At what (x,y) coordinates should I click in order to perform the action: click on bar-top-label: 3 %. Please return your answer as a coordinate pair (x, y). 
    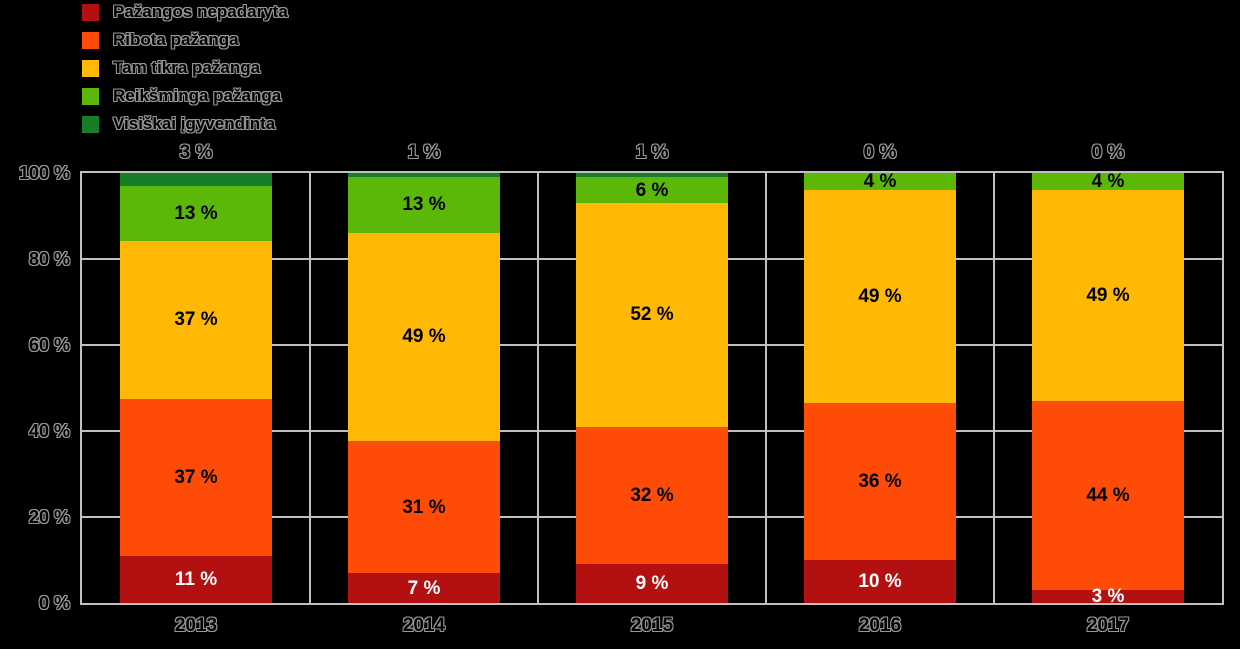
    Looking at the image, I should click on (196, 152).